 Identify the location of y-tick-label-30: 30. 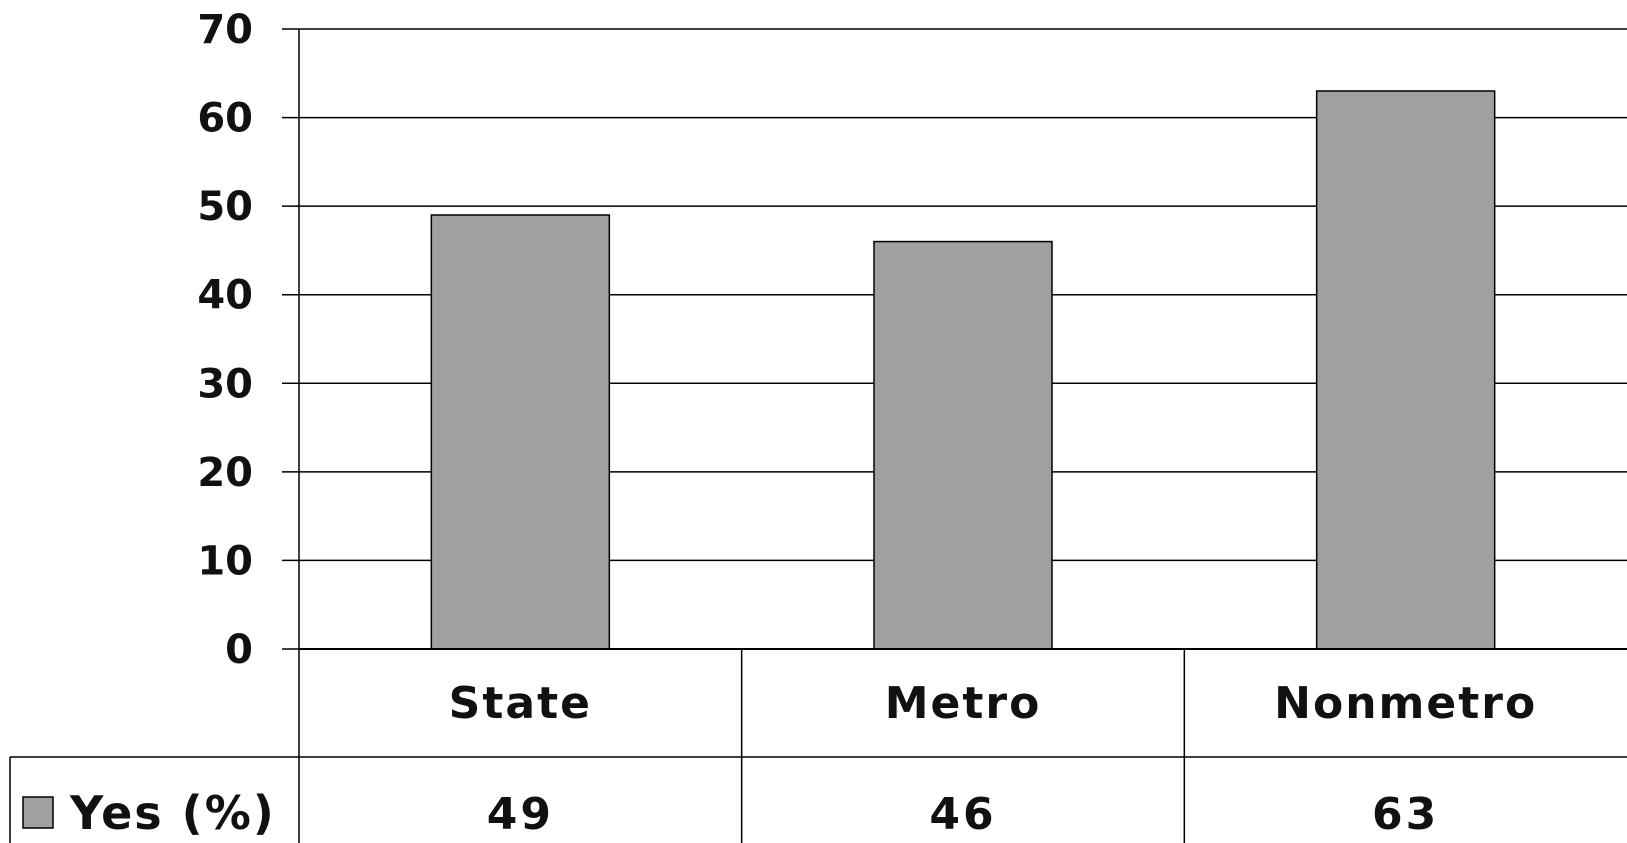
(225, 384).